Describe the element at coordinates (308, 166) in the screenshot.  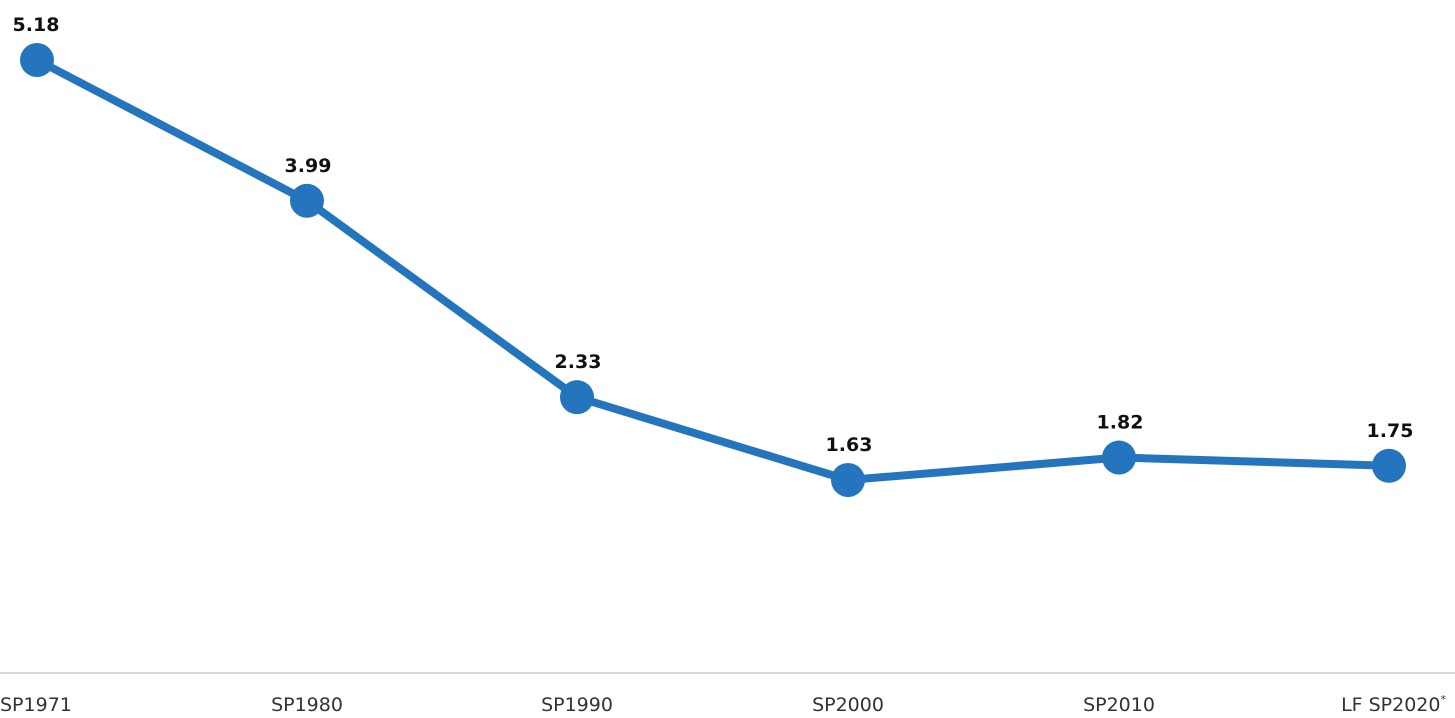
I see `data-label-1: 3.99` at that location.